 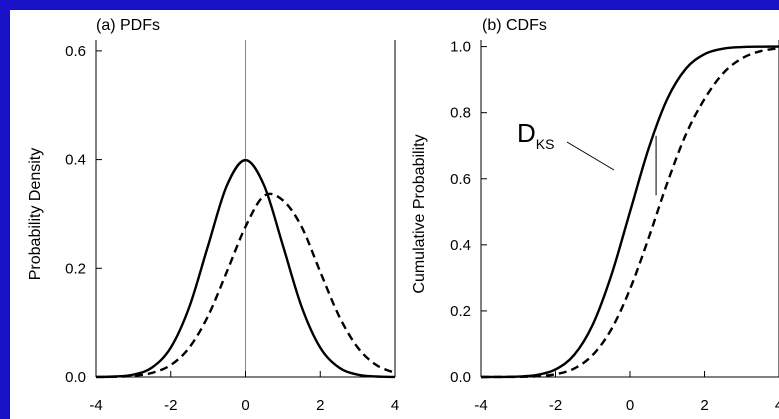 What do you see at coordinates (630, 405) in the screenshot?
I see `cdf-x-tick-label: 0` at bounding box center [630, 405].